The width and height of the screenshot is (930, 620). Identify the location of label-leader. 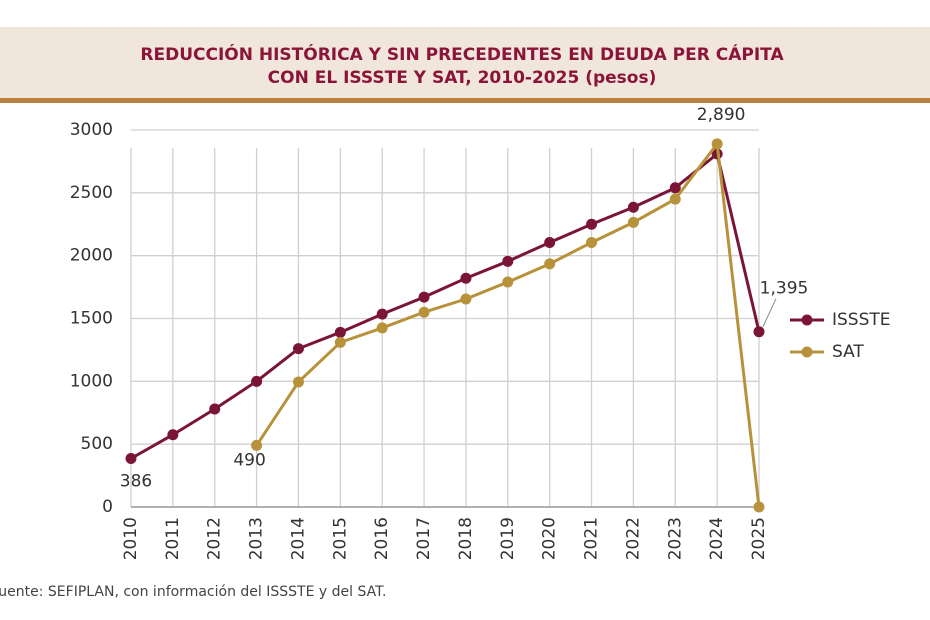
(769, 312).